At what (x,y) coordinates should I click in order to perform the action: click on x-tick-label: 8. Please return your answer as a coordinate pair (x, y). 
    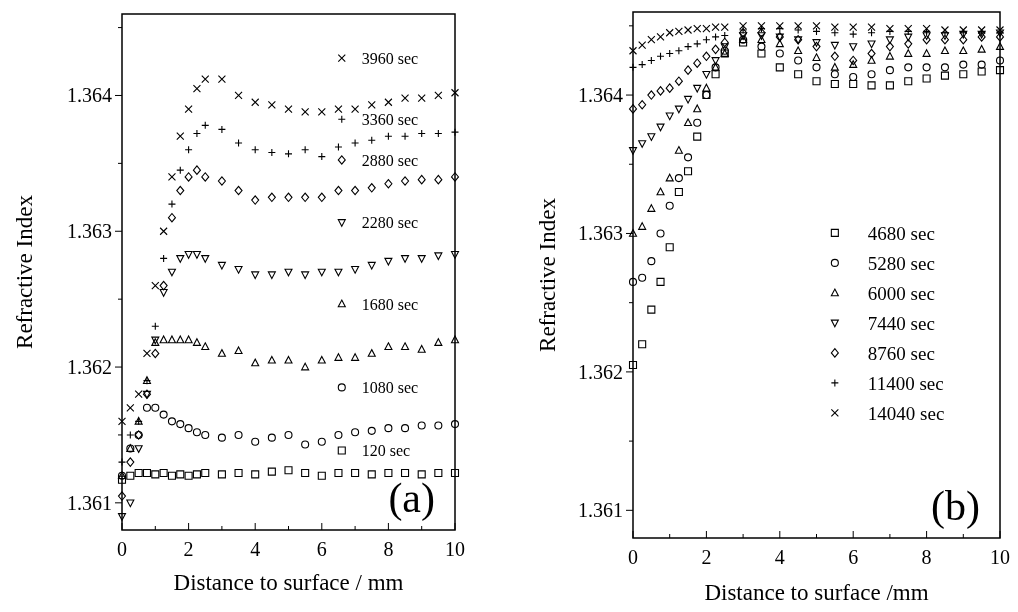
    Looking at the image, I should click on (926, 557).